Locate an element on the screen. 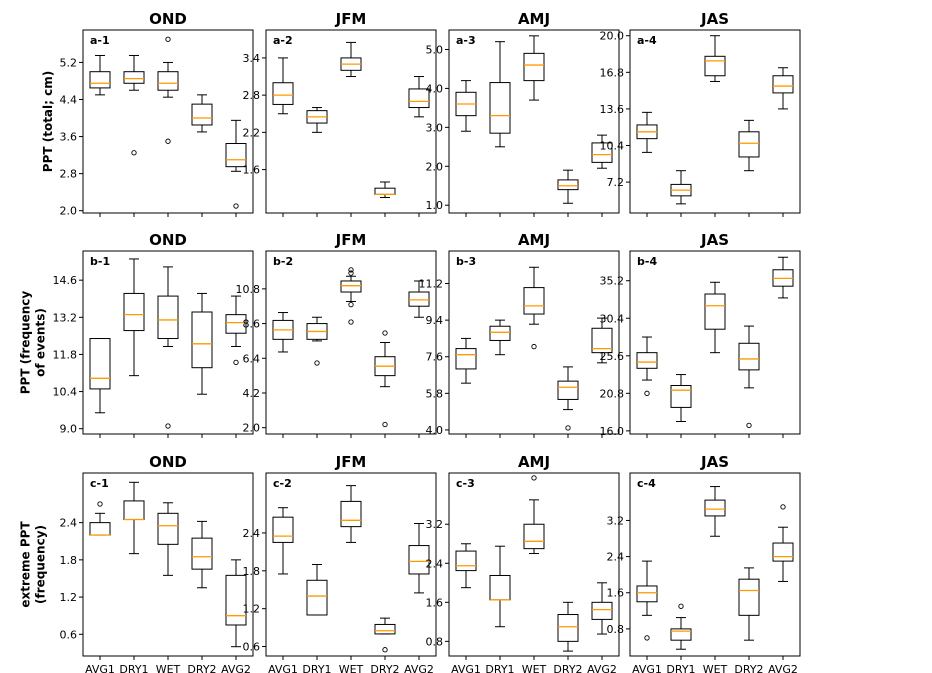 The width and height of the screenshot is (932, 673). panel-label: a-4 is located at coordinates (647, 40).